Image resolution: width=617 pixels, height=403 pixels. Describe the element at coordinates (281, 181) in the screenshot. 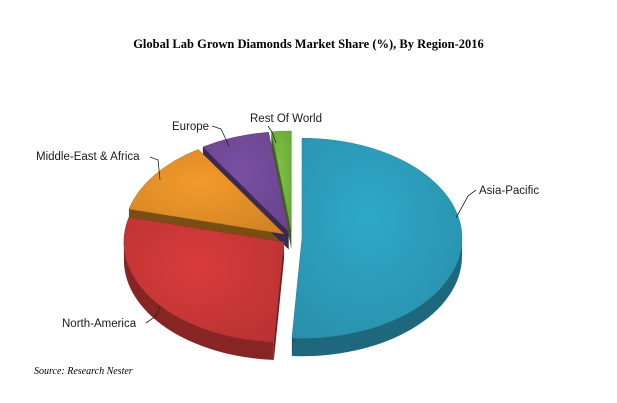

I see `slice-rest-of-world` at that location.